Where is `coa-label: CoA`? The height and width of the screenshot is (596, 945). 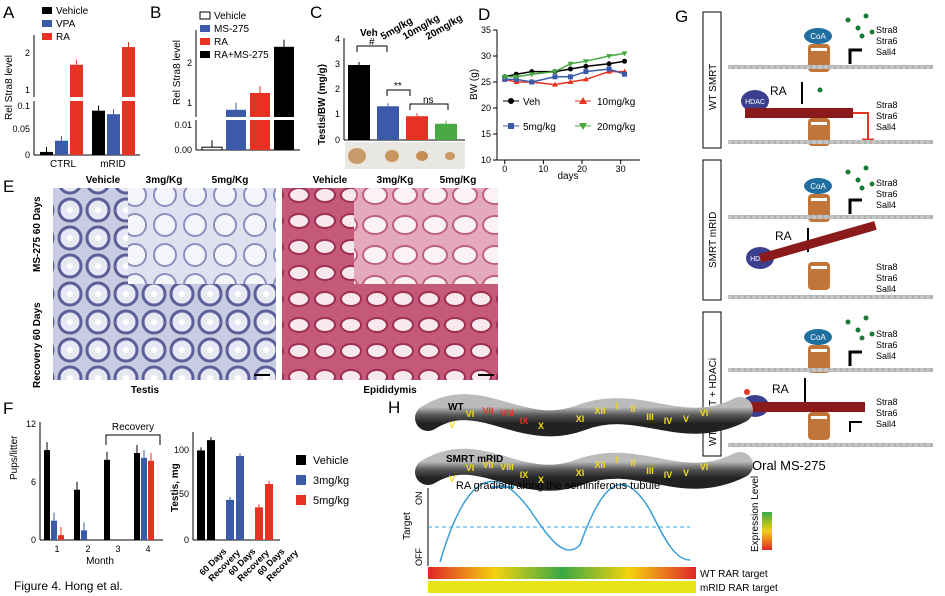
coa-label: CoA is located at coordinates (818, 337).